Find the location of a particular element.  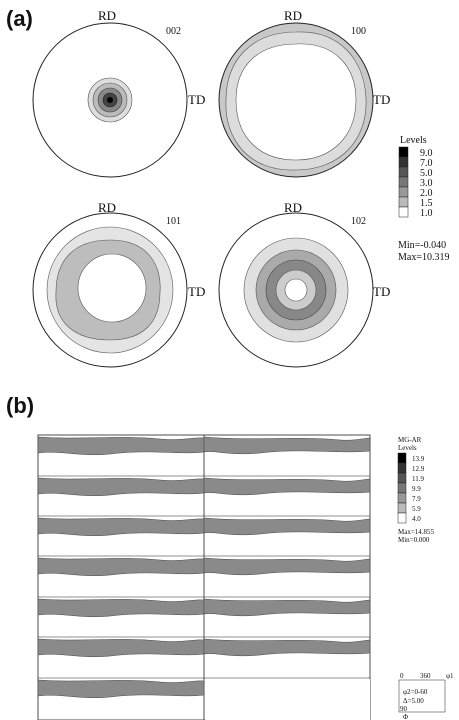

pf2-index-label: 100 is located at coordinates (358, 31).